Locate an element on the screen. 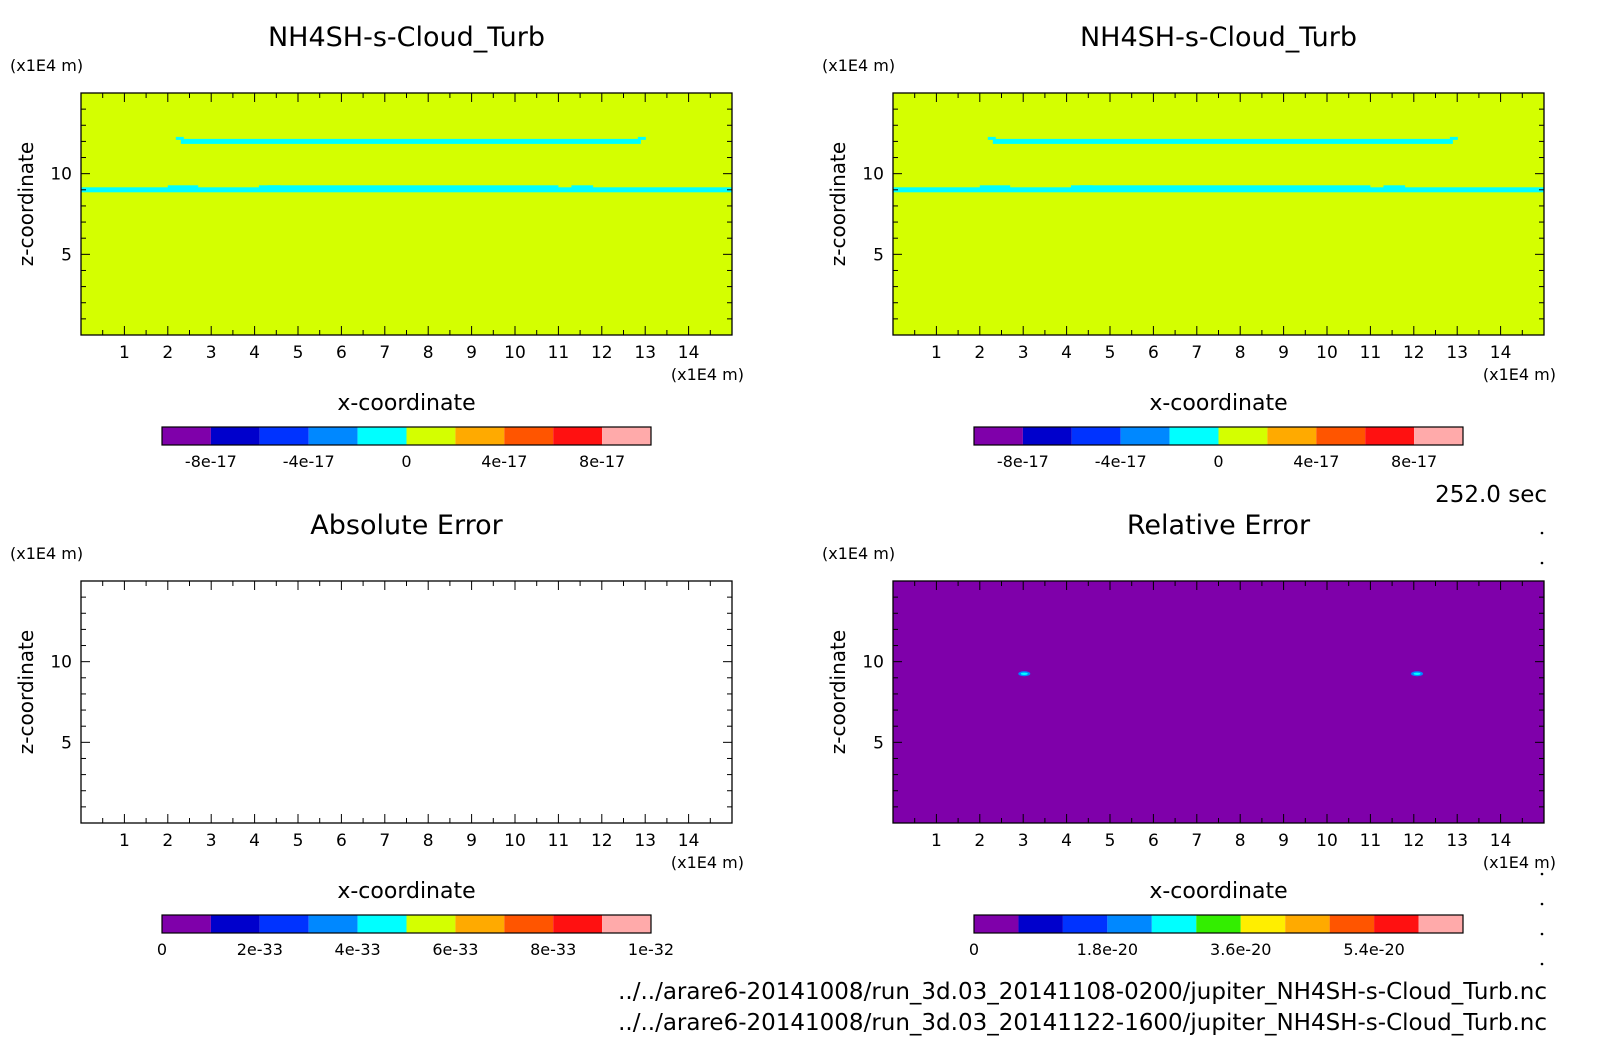  x-tick-label: 2 is located at coordinates (167, 353).